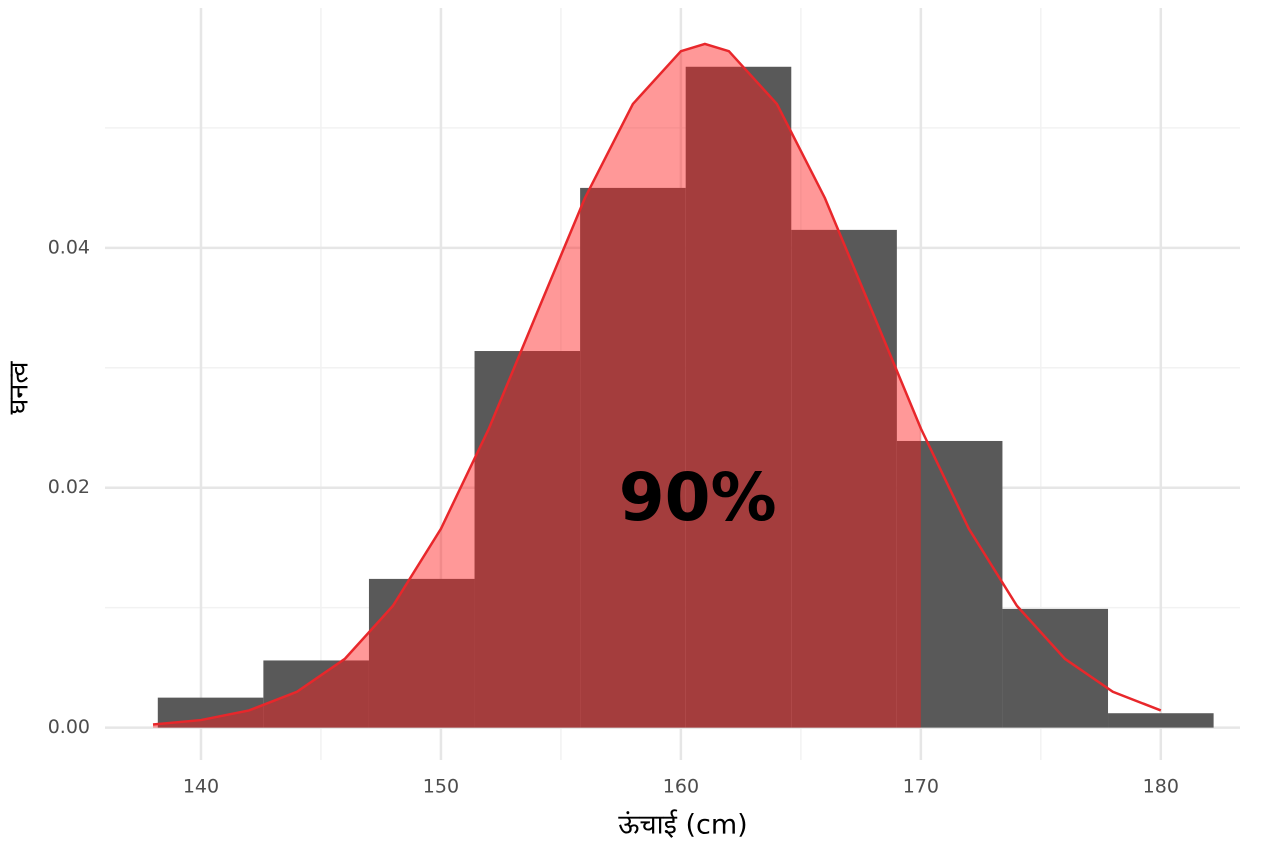 Image resolution: width=1264 pixels, height=845 pixels. I want to click on x-tick-label: 160, so click(681, 787).